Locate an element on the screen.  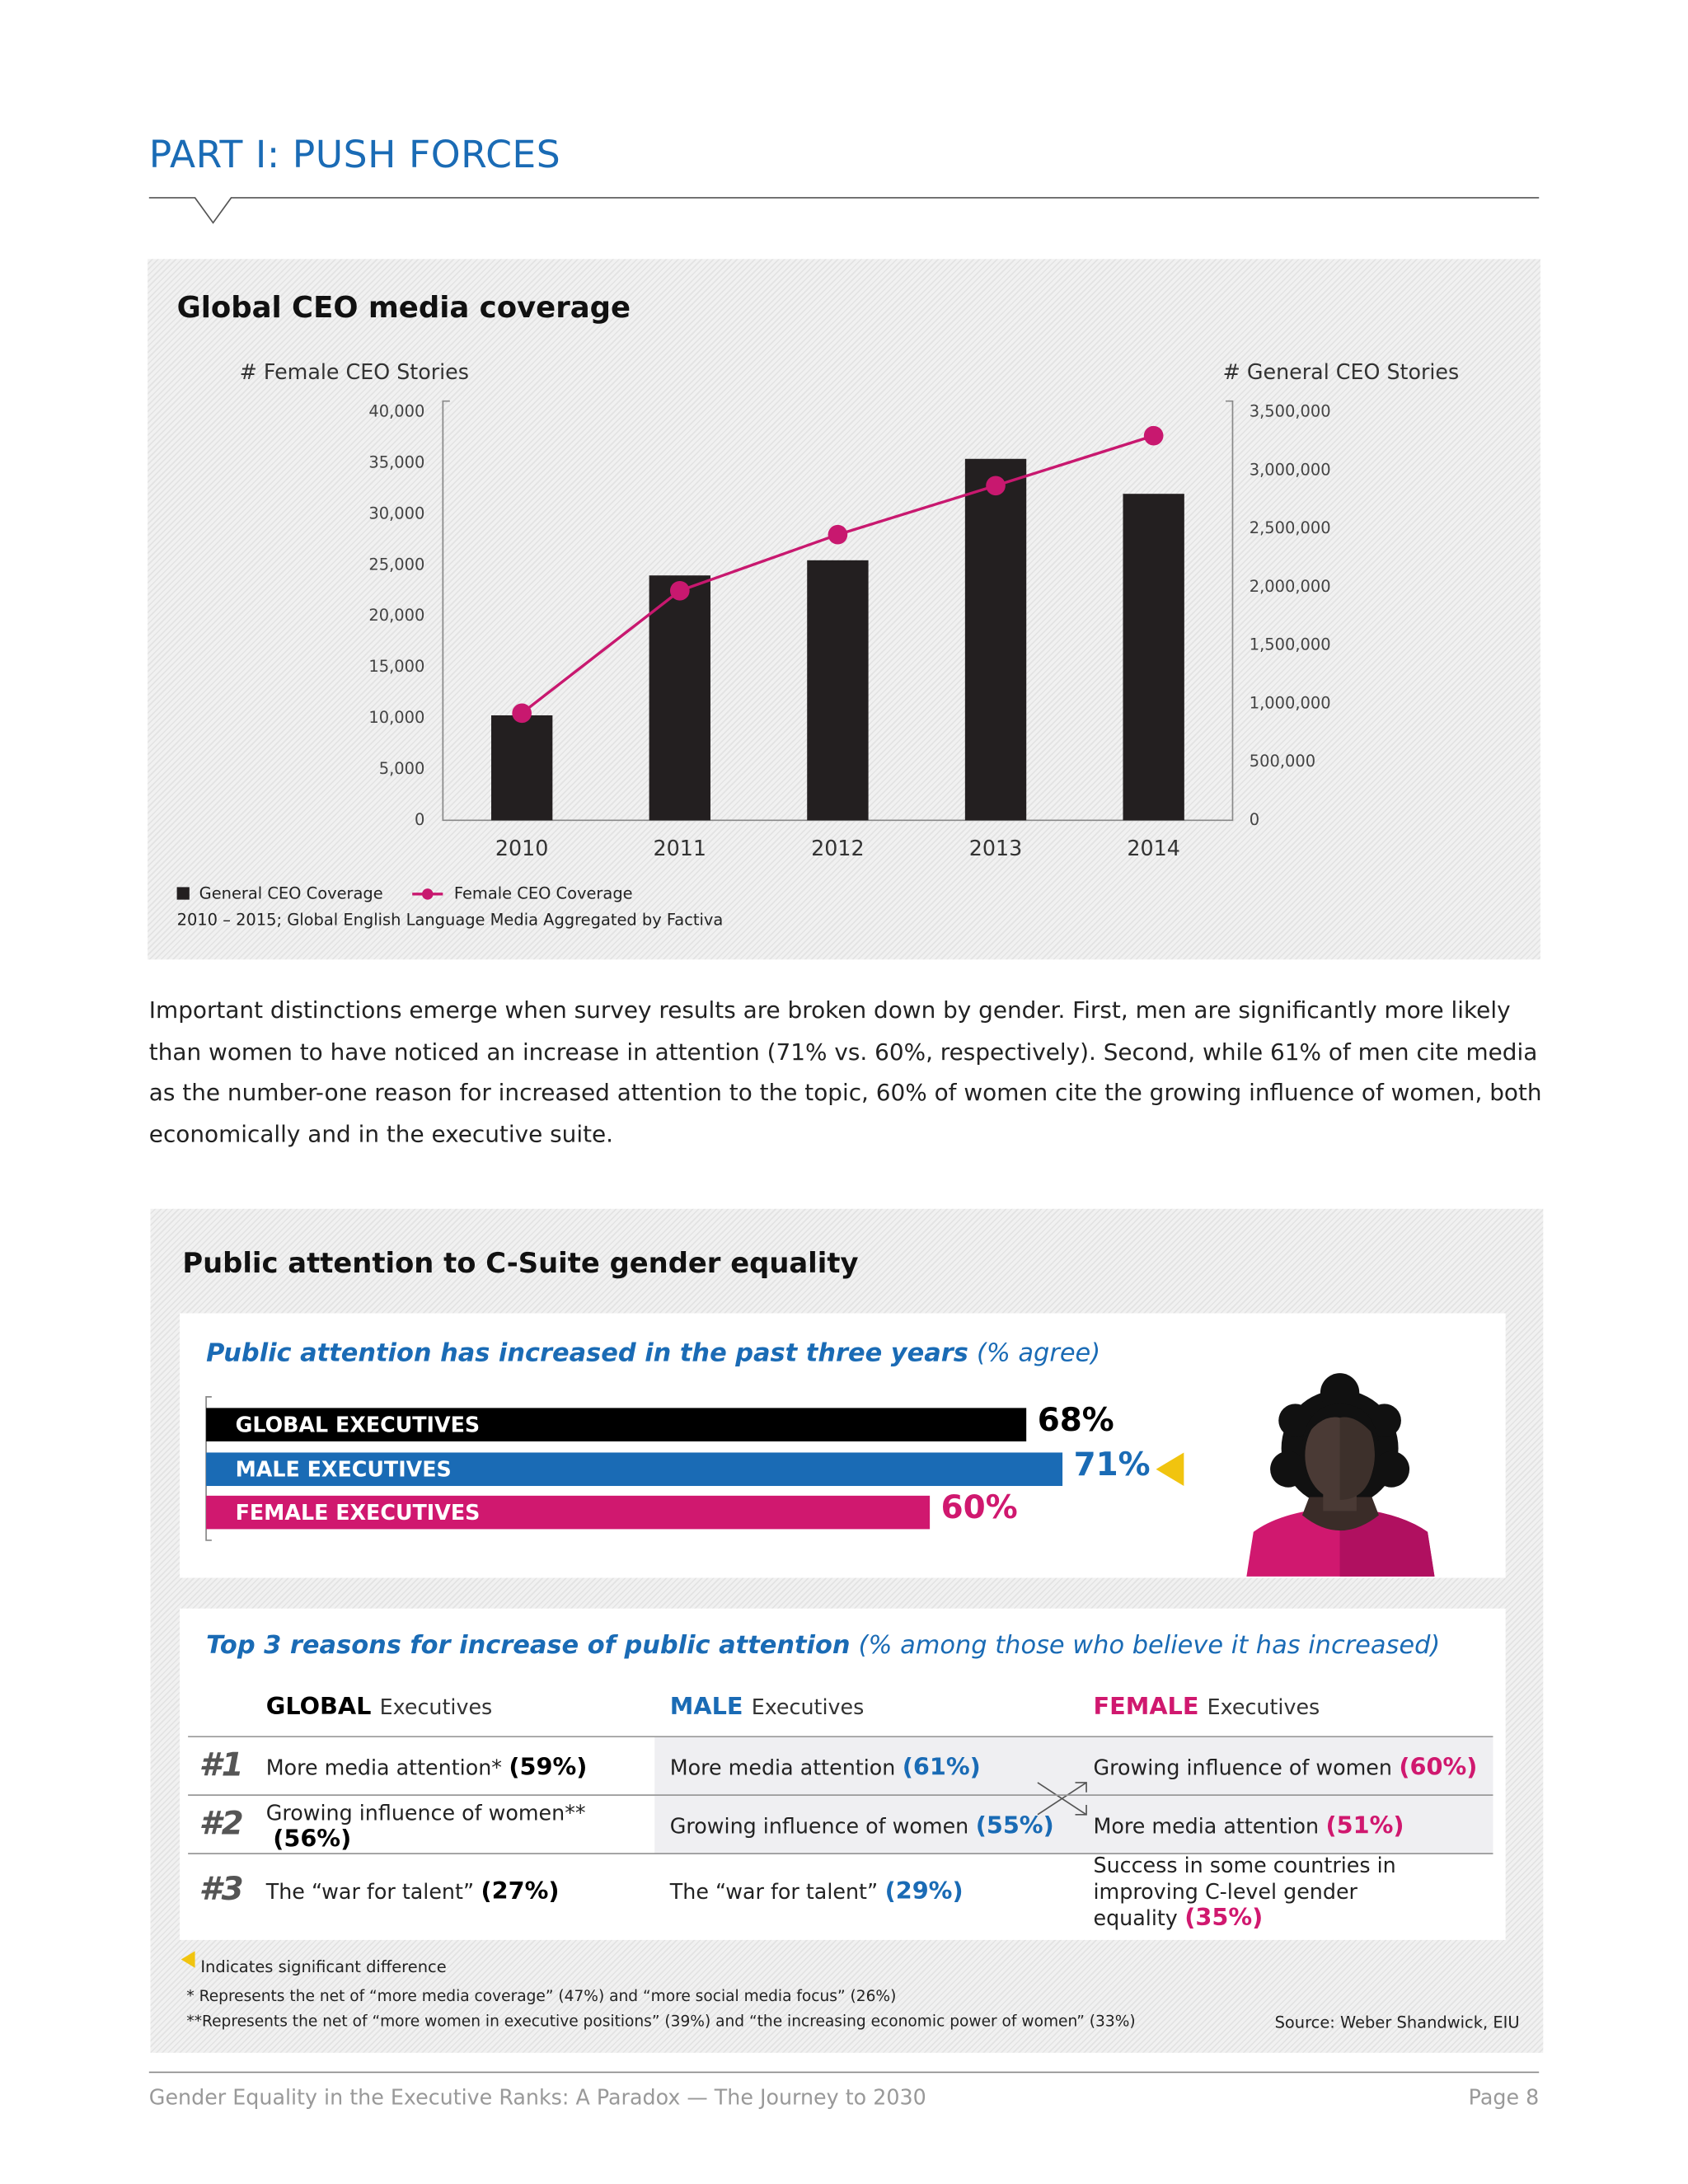
cell-text: The “war for talent” is located at coordinates (370, 1892).